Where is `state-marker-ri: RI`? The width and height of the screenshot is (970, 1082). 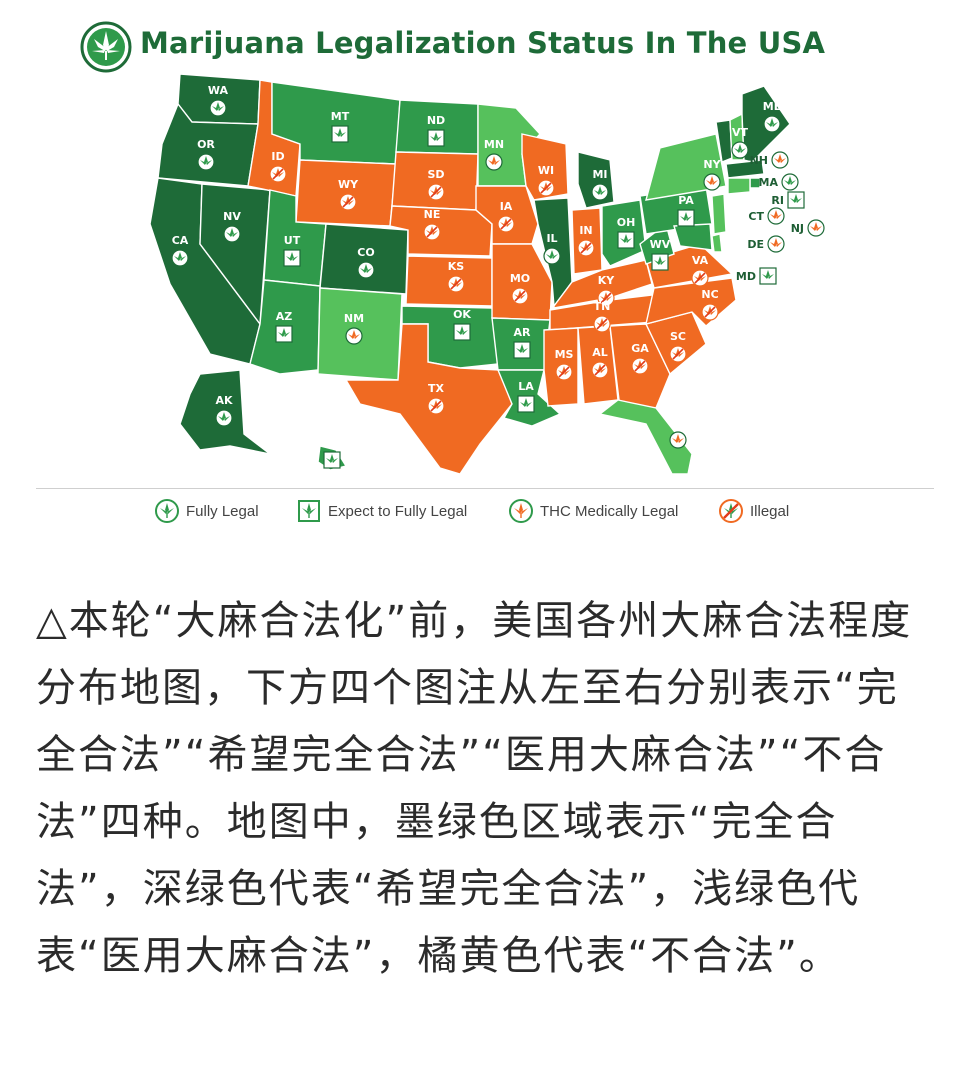 state-marker-ri: RI is located at coordinates (788, 200).